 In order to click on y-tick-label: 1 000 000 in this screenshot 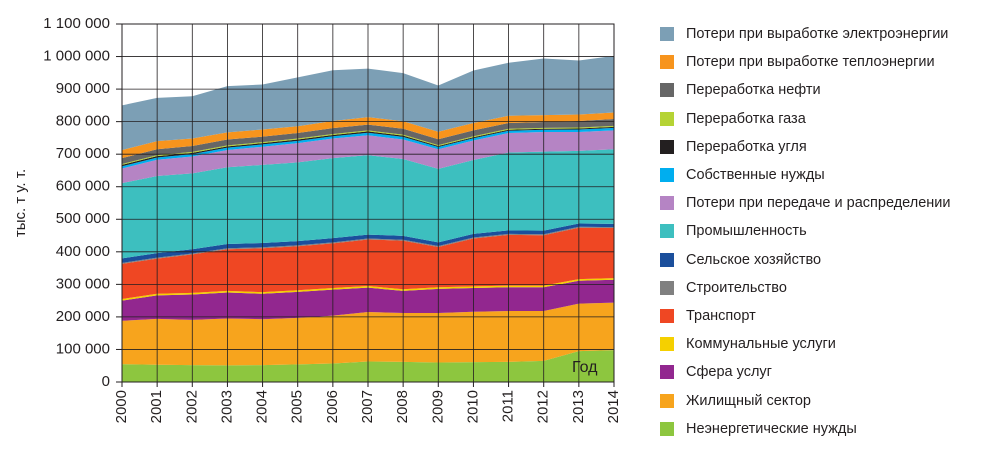, I will do `click(76, 56)`.